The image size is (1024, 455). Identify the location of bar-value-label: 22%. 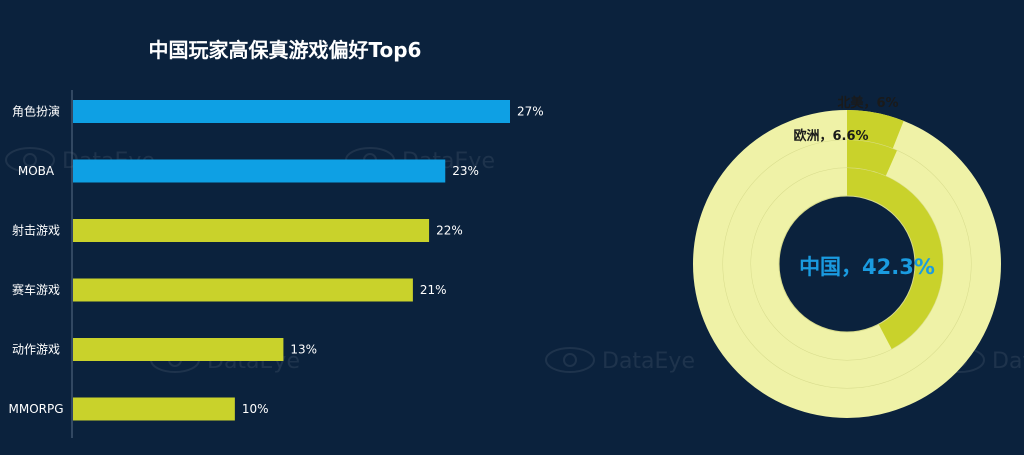
(449, 231).